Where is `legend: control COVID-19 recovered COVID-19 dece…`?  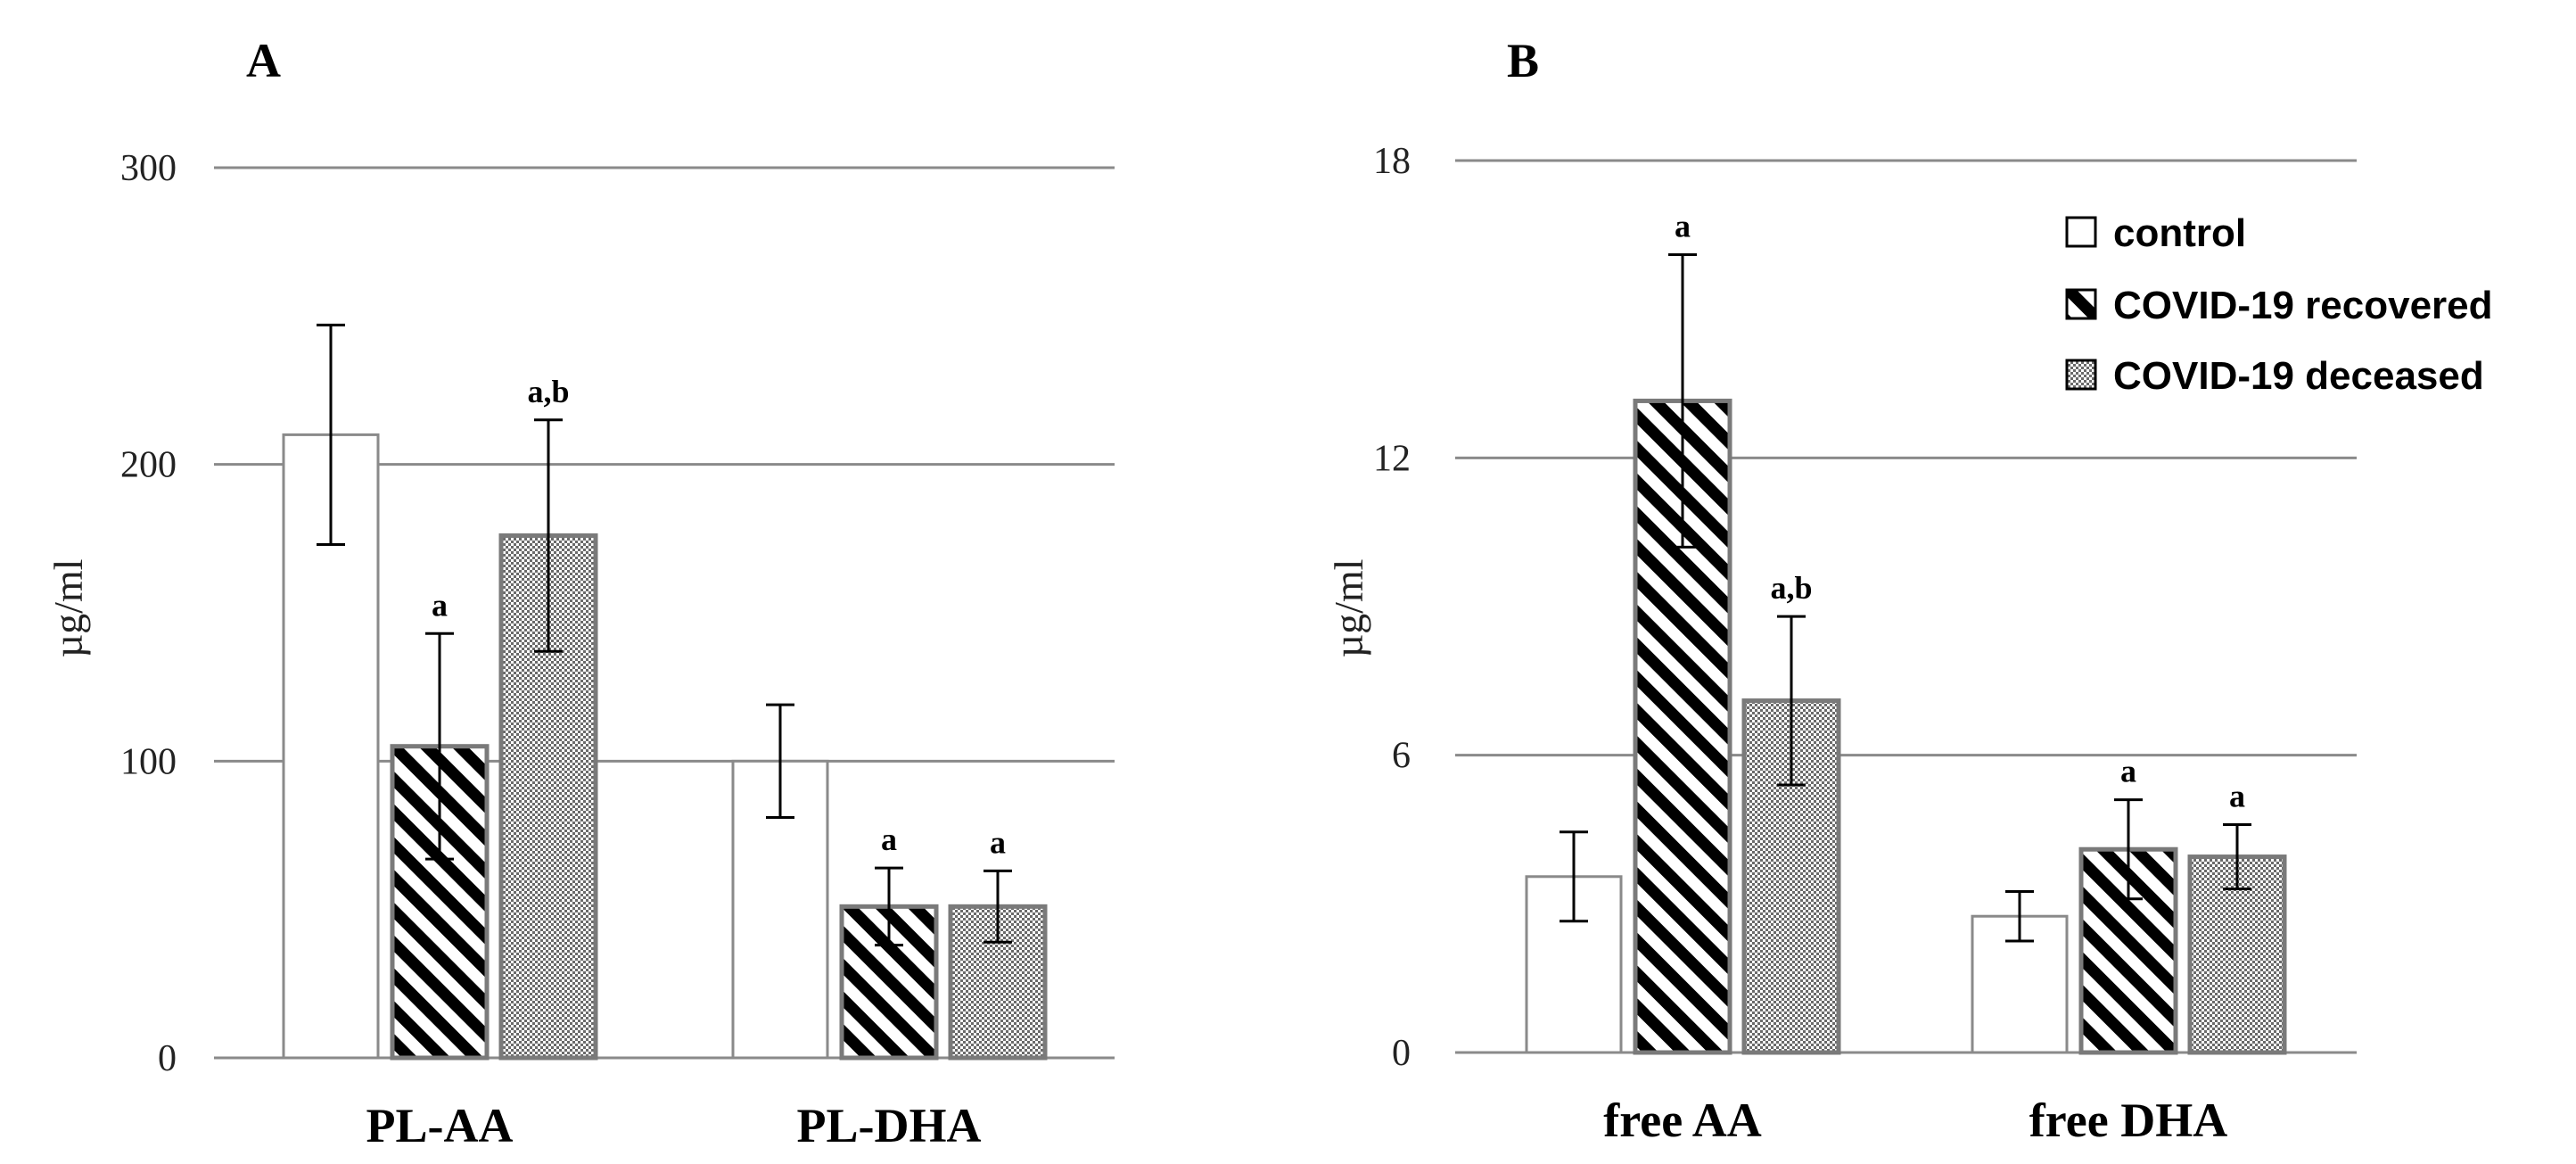 legend: control COVID-19 recovered COVID-19 dece… is located at coordinates (2279, 304).